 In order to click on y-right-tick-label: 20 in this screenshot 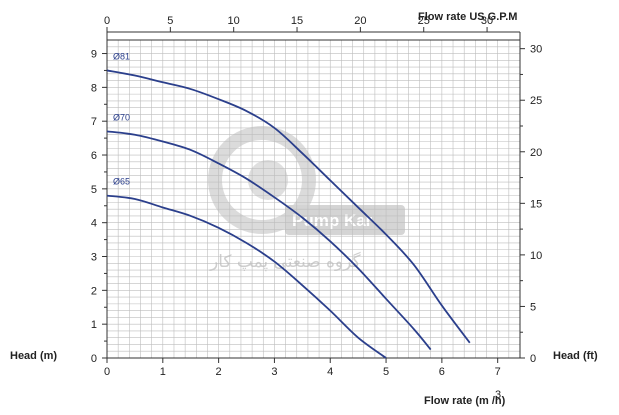, I will do `click(536, 153)`.